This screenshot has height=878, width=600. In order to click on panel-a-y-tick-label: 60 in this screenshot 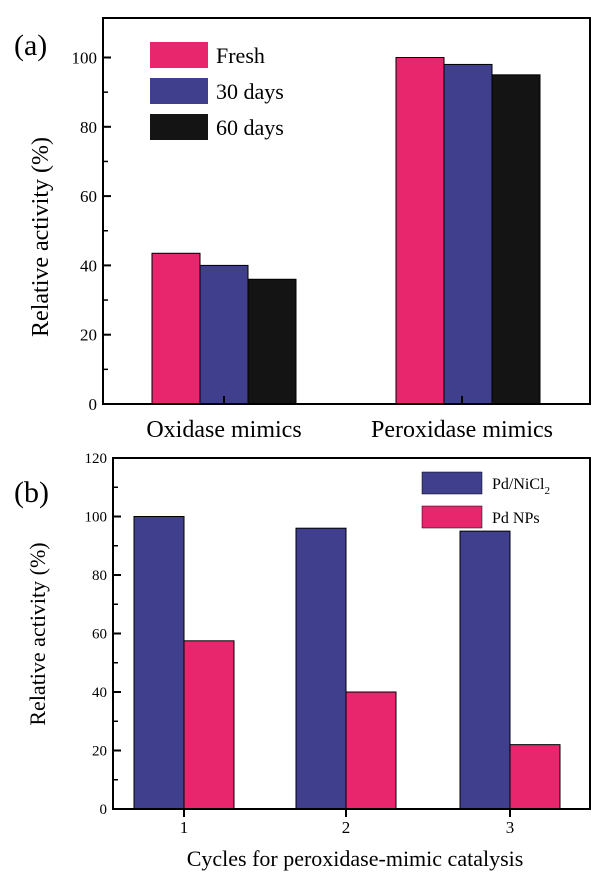, I will do `click(88, 196)`.